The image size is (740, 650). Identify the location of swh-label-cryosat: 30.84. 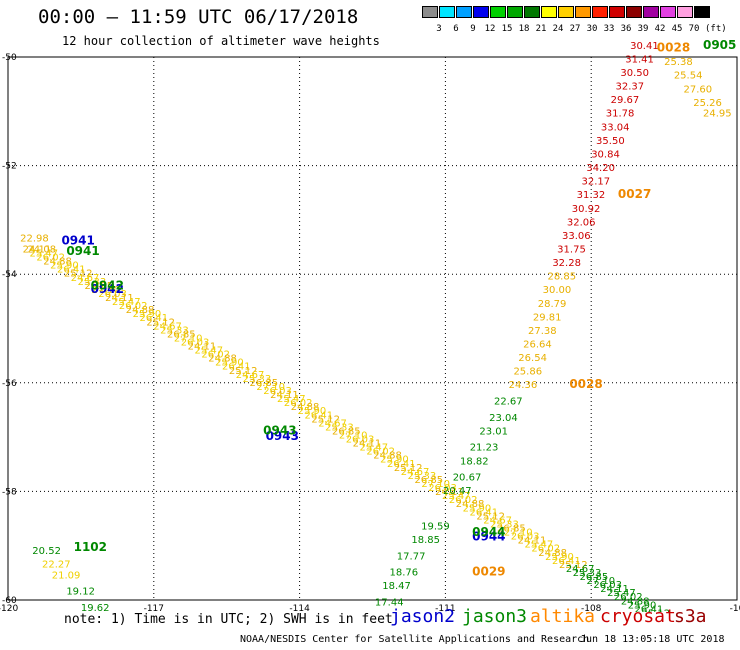
(605, 154).